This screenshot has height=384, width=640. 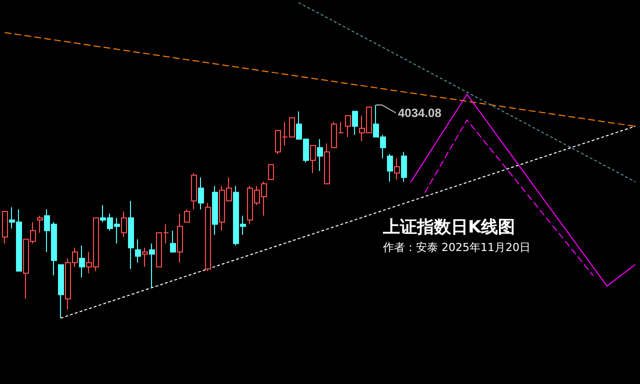 I want to click on annotation: 4034.08, so click(x=420, y=113).